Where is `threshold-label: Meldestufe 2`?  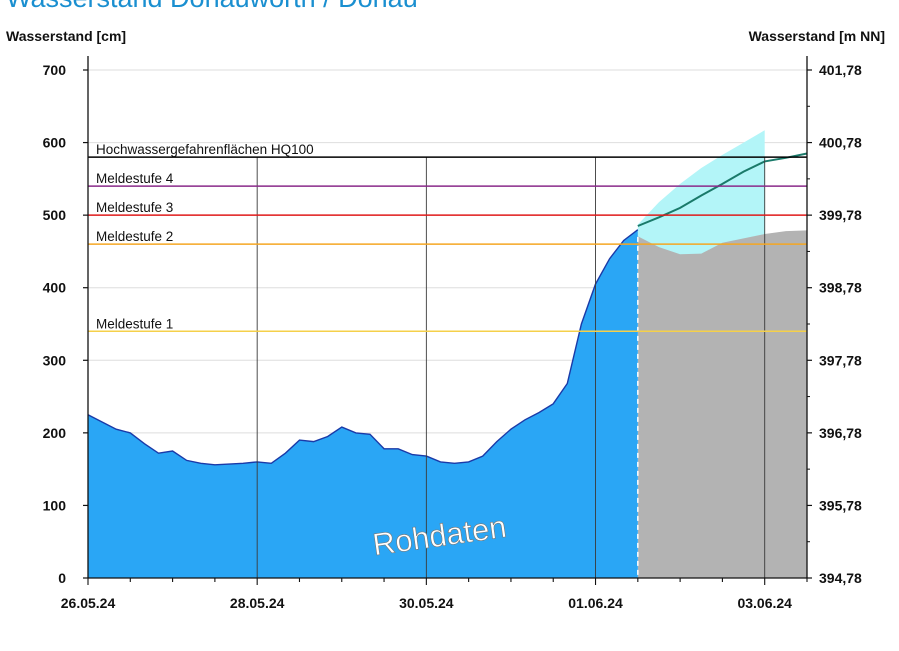 threshold-label: Meldestufe 2 is located at coordinates (134, 236).